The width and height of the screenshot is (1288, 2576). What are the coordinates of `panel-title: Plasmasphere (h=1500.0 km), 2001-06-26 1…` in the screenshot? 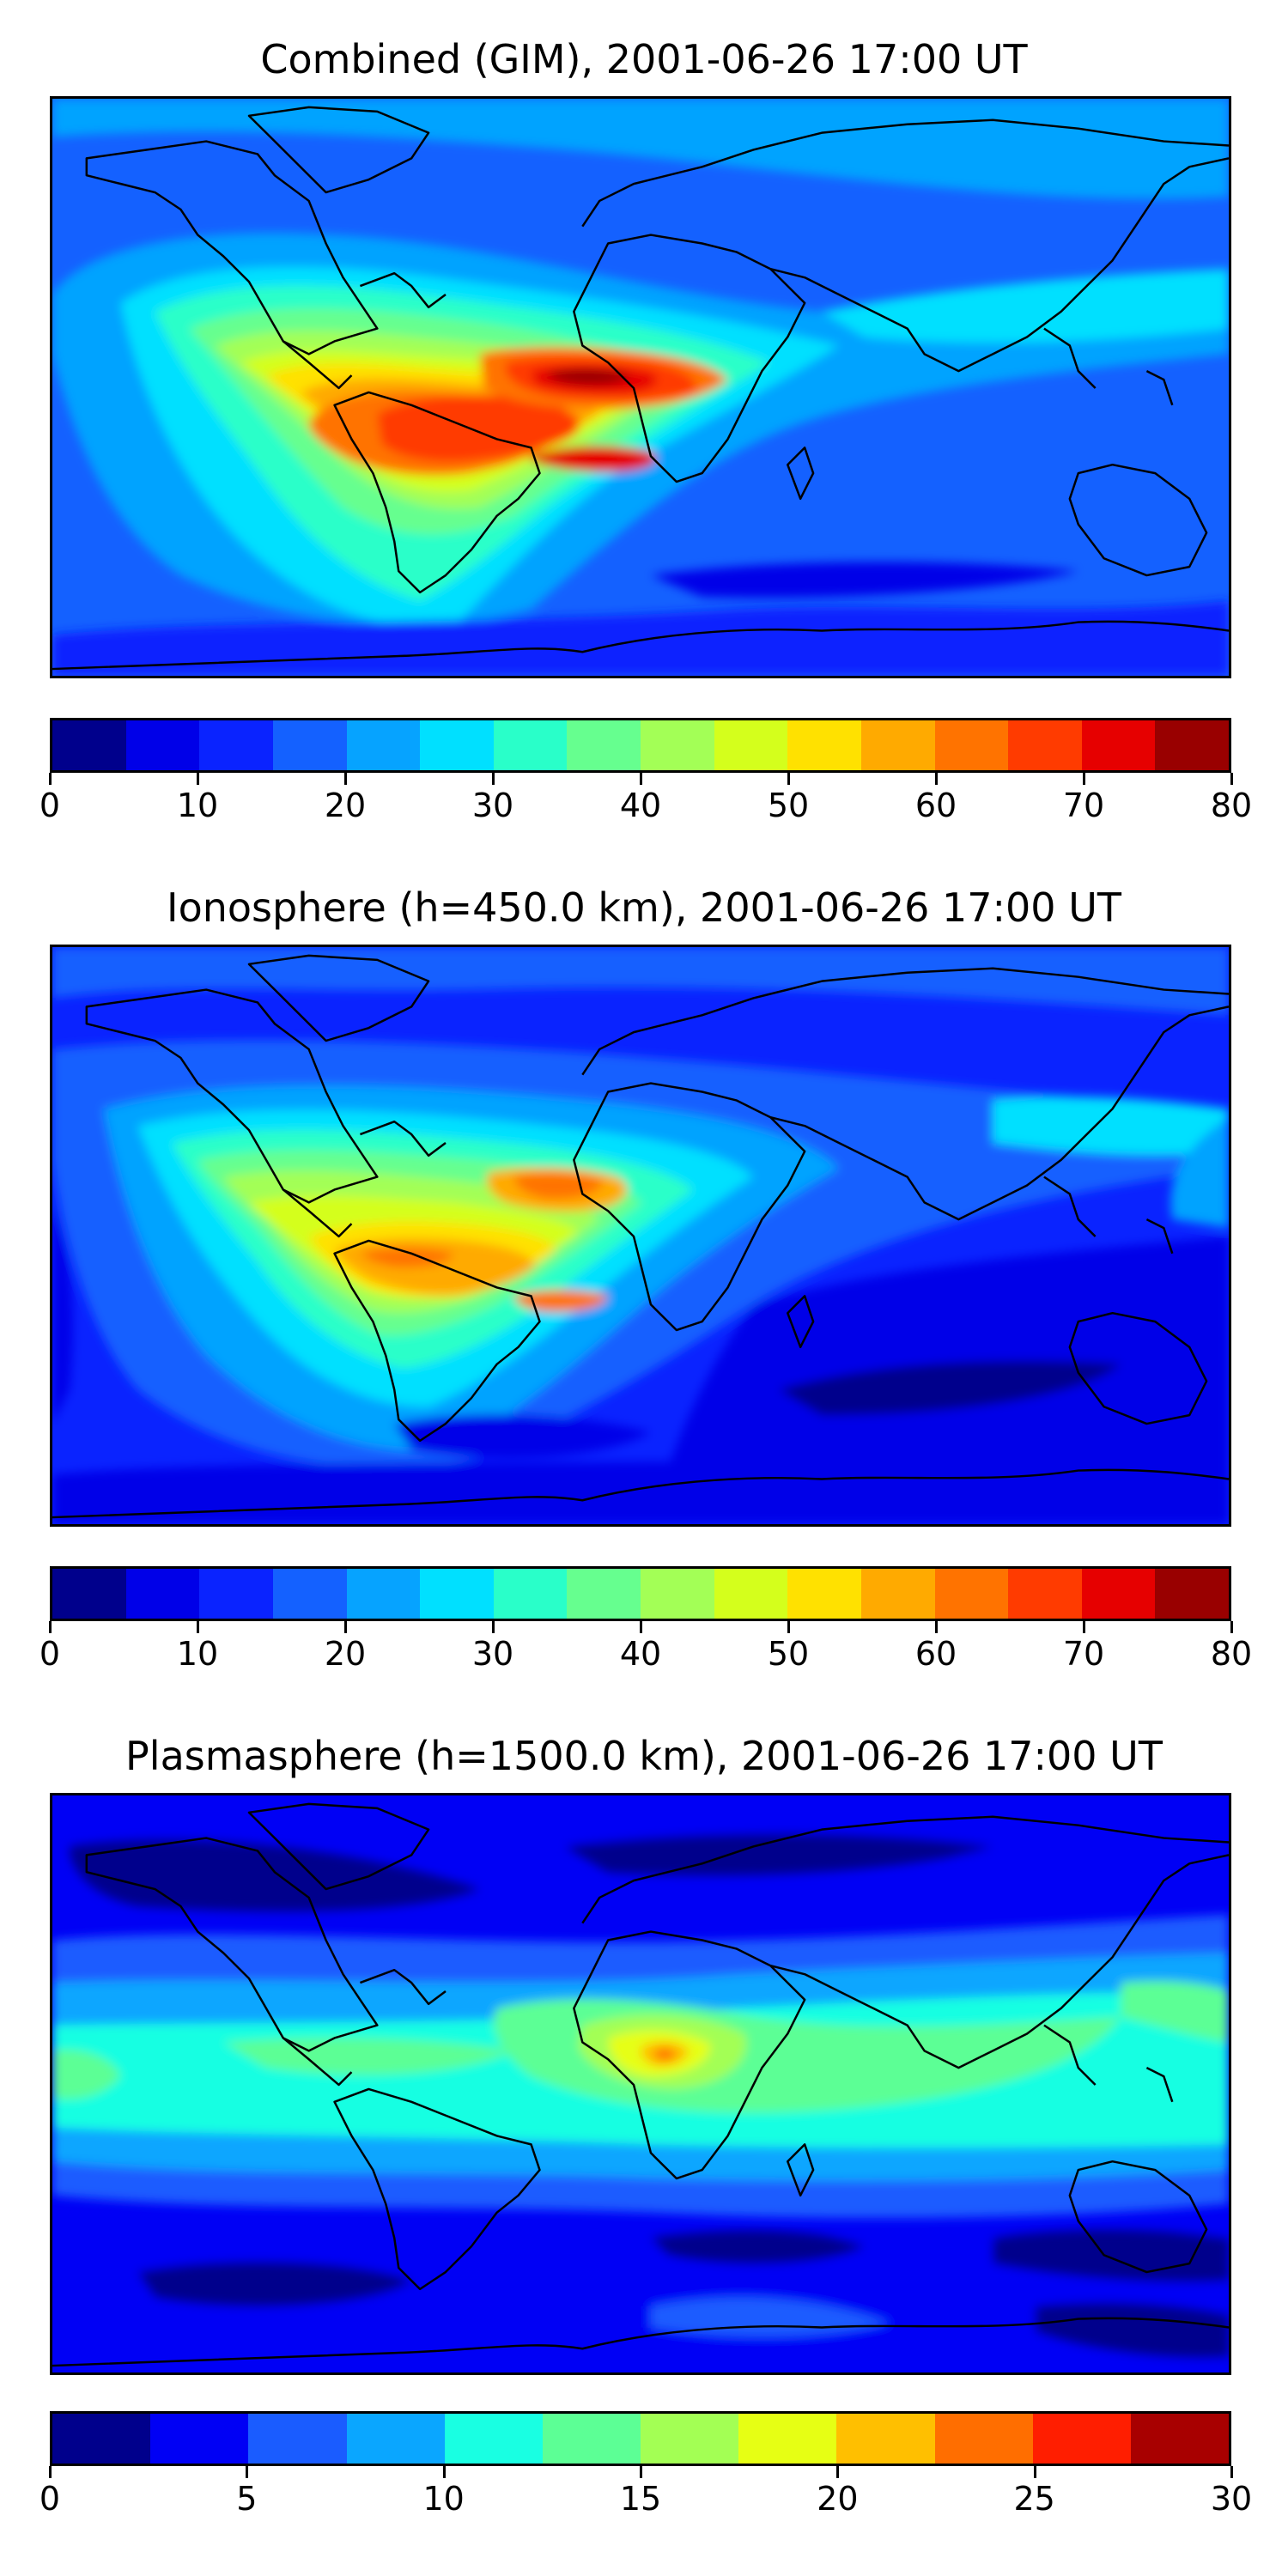 It's located at (644, 1756).